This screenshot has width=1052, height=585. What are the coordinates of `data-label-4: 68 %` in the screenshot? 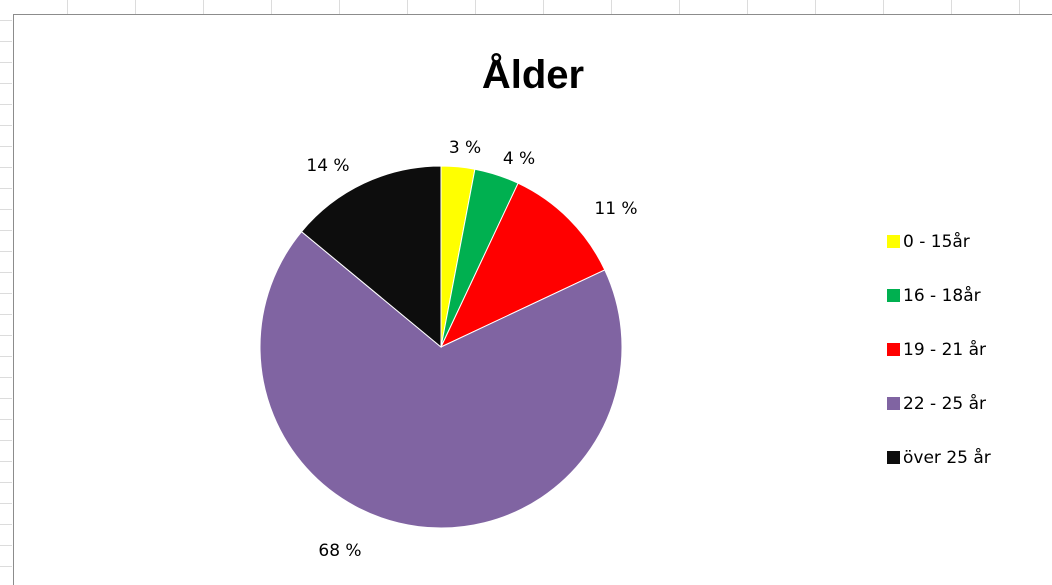 It's located at (339, 551).